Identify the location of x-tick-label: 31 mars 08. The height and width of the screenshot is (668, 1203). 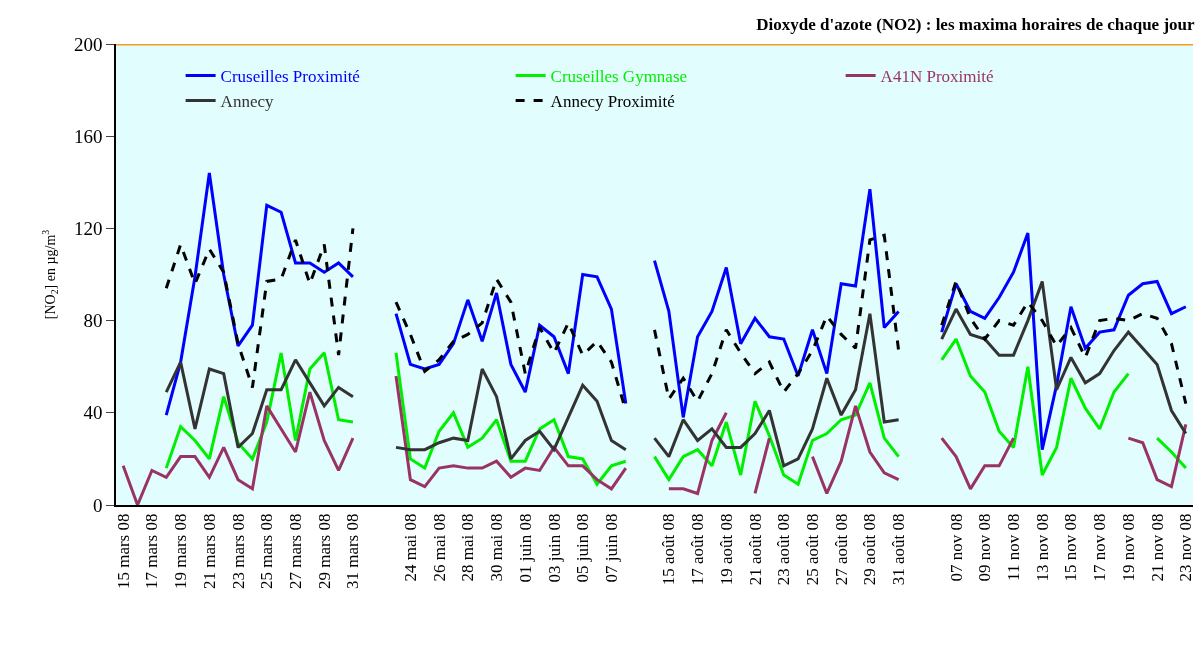
(353, 551).